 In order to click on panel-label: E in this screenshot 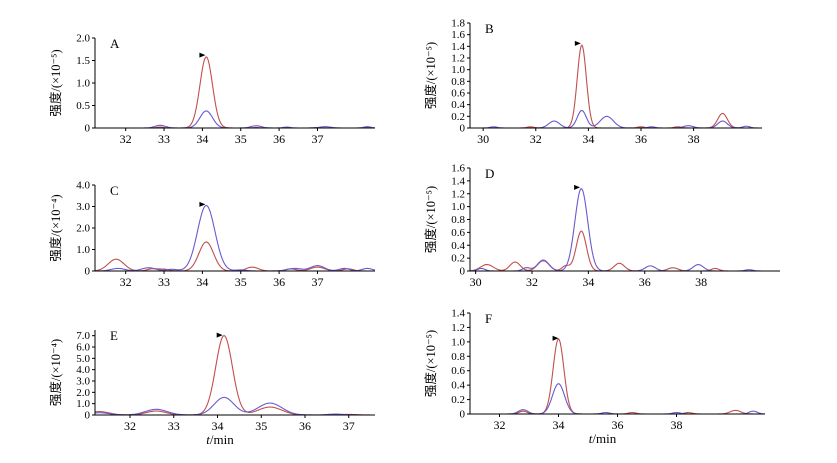, I will do `click(114, 335)`.